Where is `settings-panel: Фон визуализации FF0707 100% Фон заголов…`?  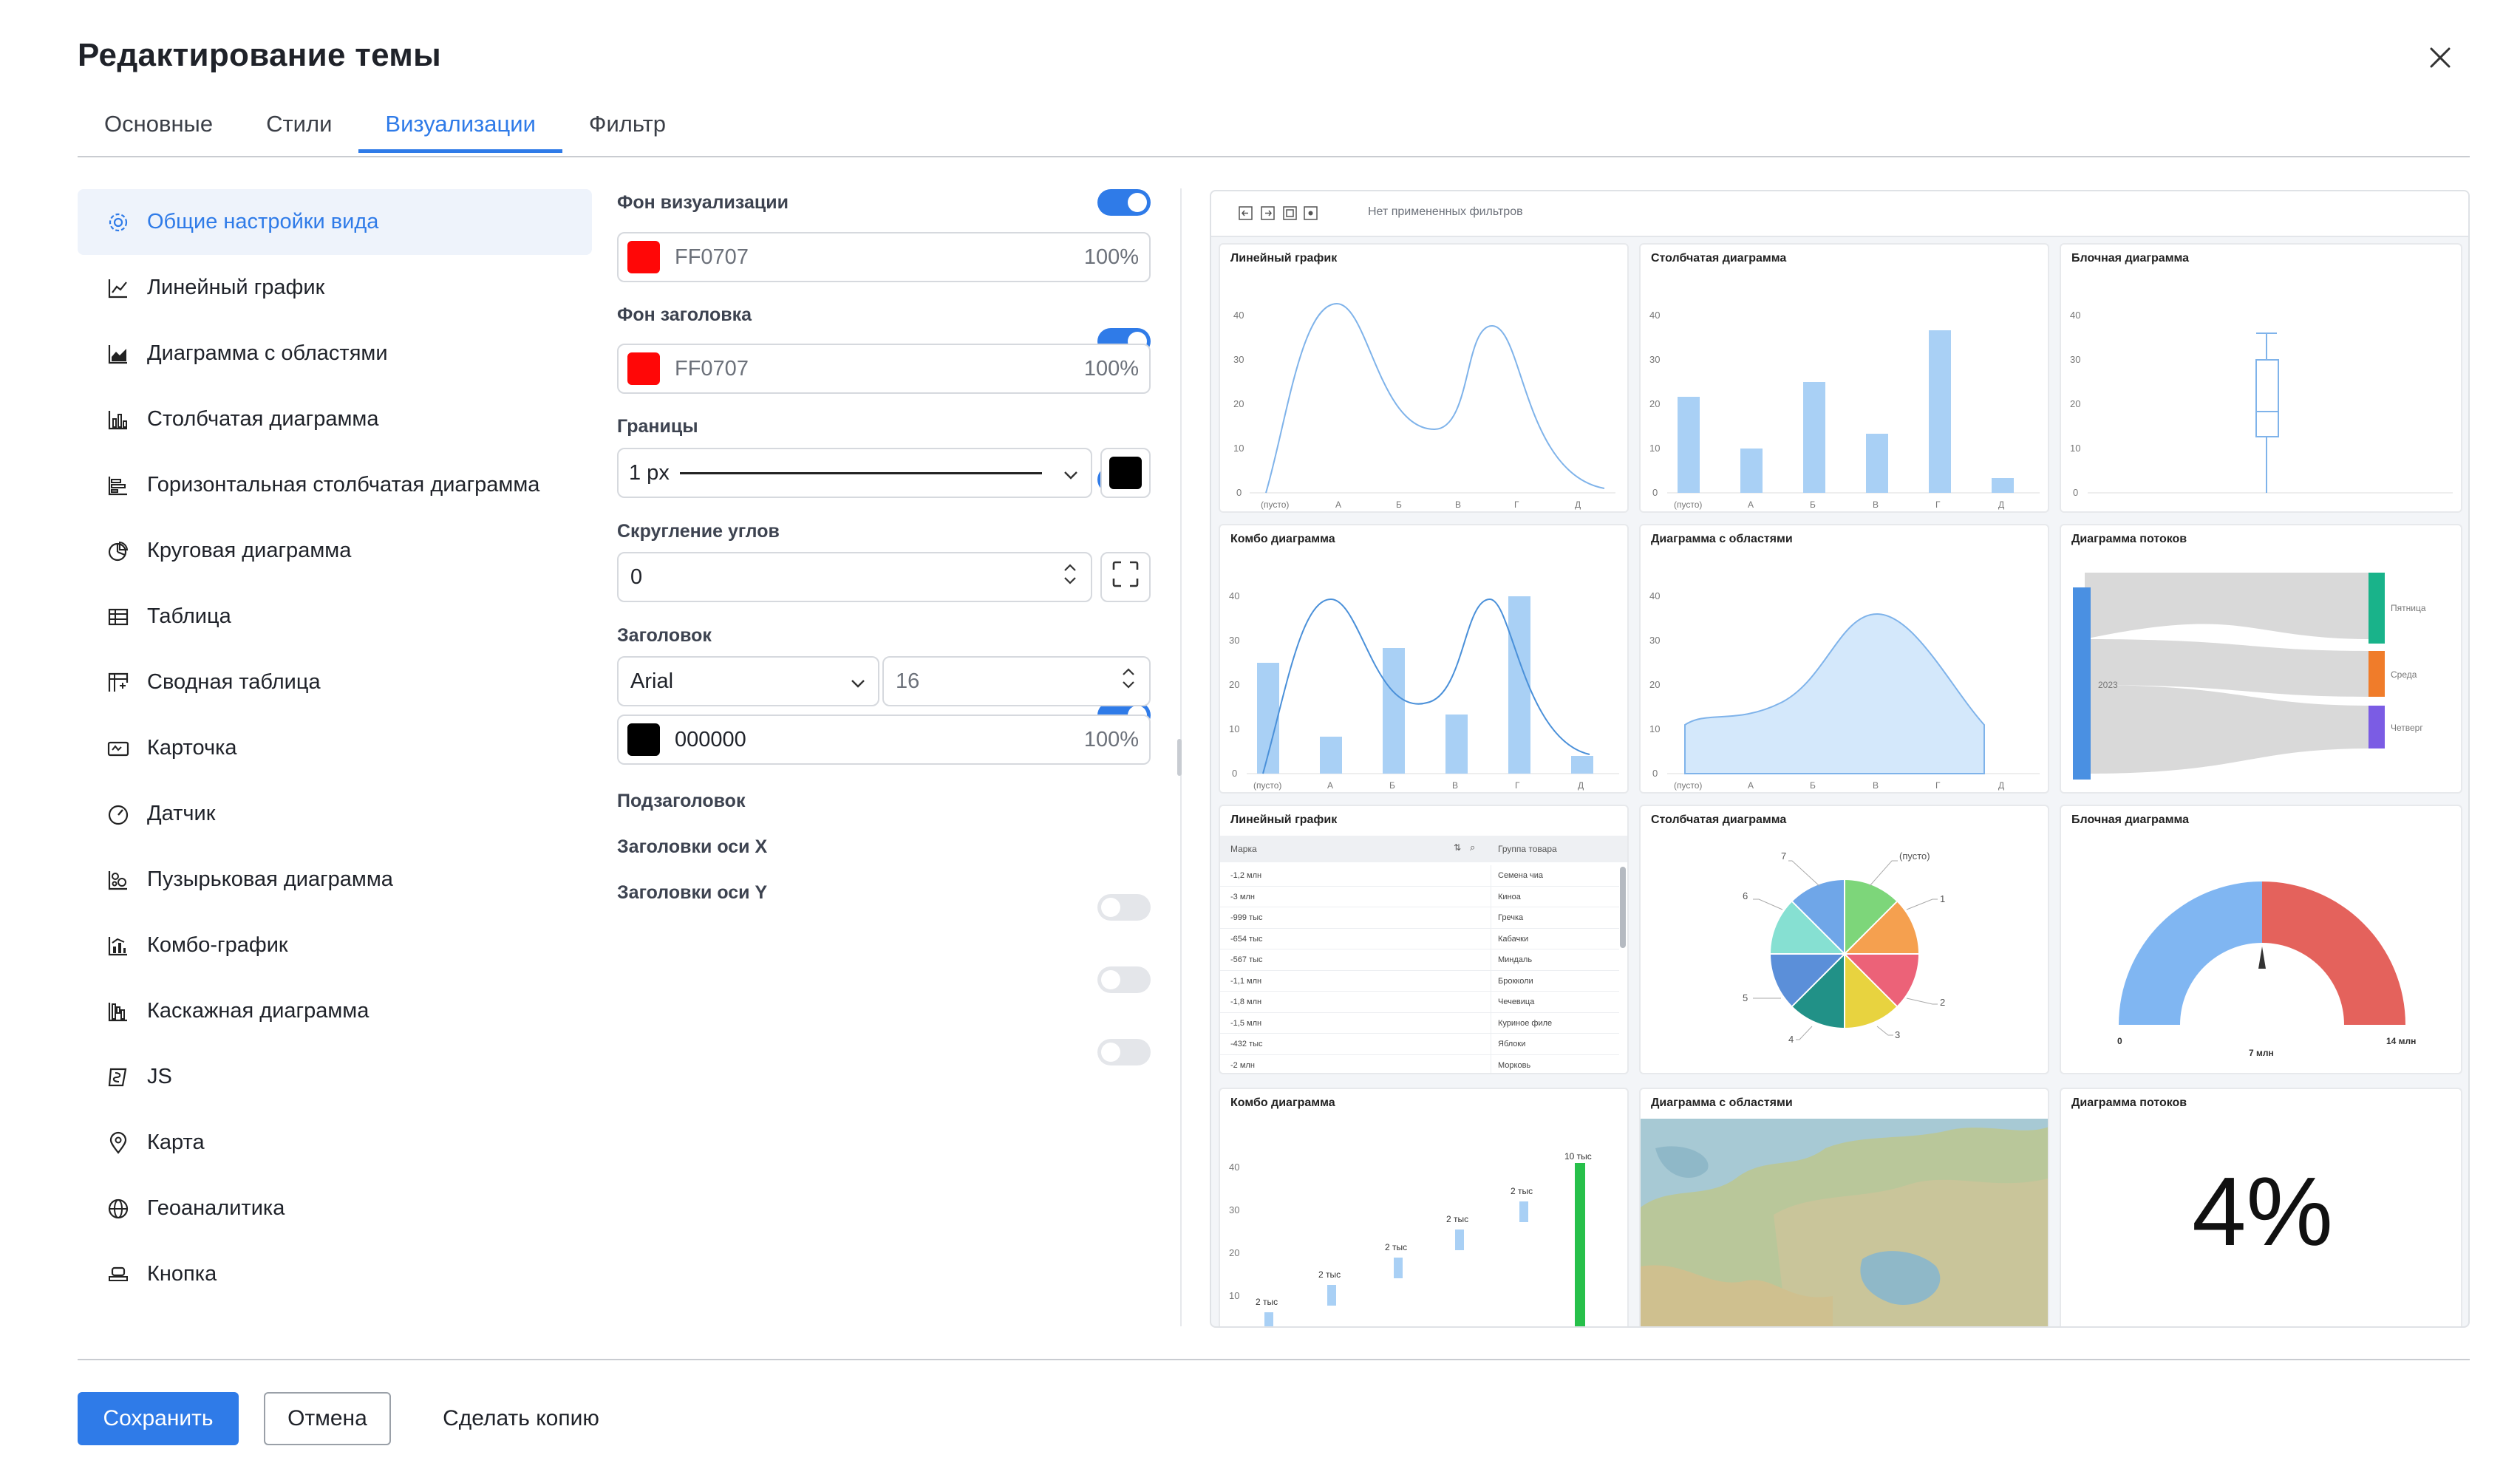 settings-panel: Фон визуализации FF0707 100% Фон заголов… is located at coordinates (884, 625).